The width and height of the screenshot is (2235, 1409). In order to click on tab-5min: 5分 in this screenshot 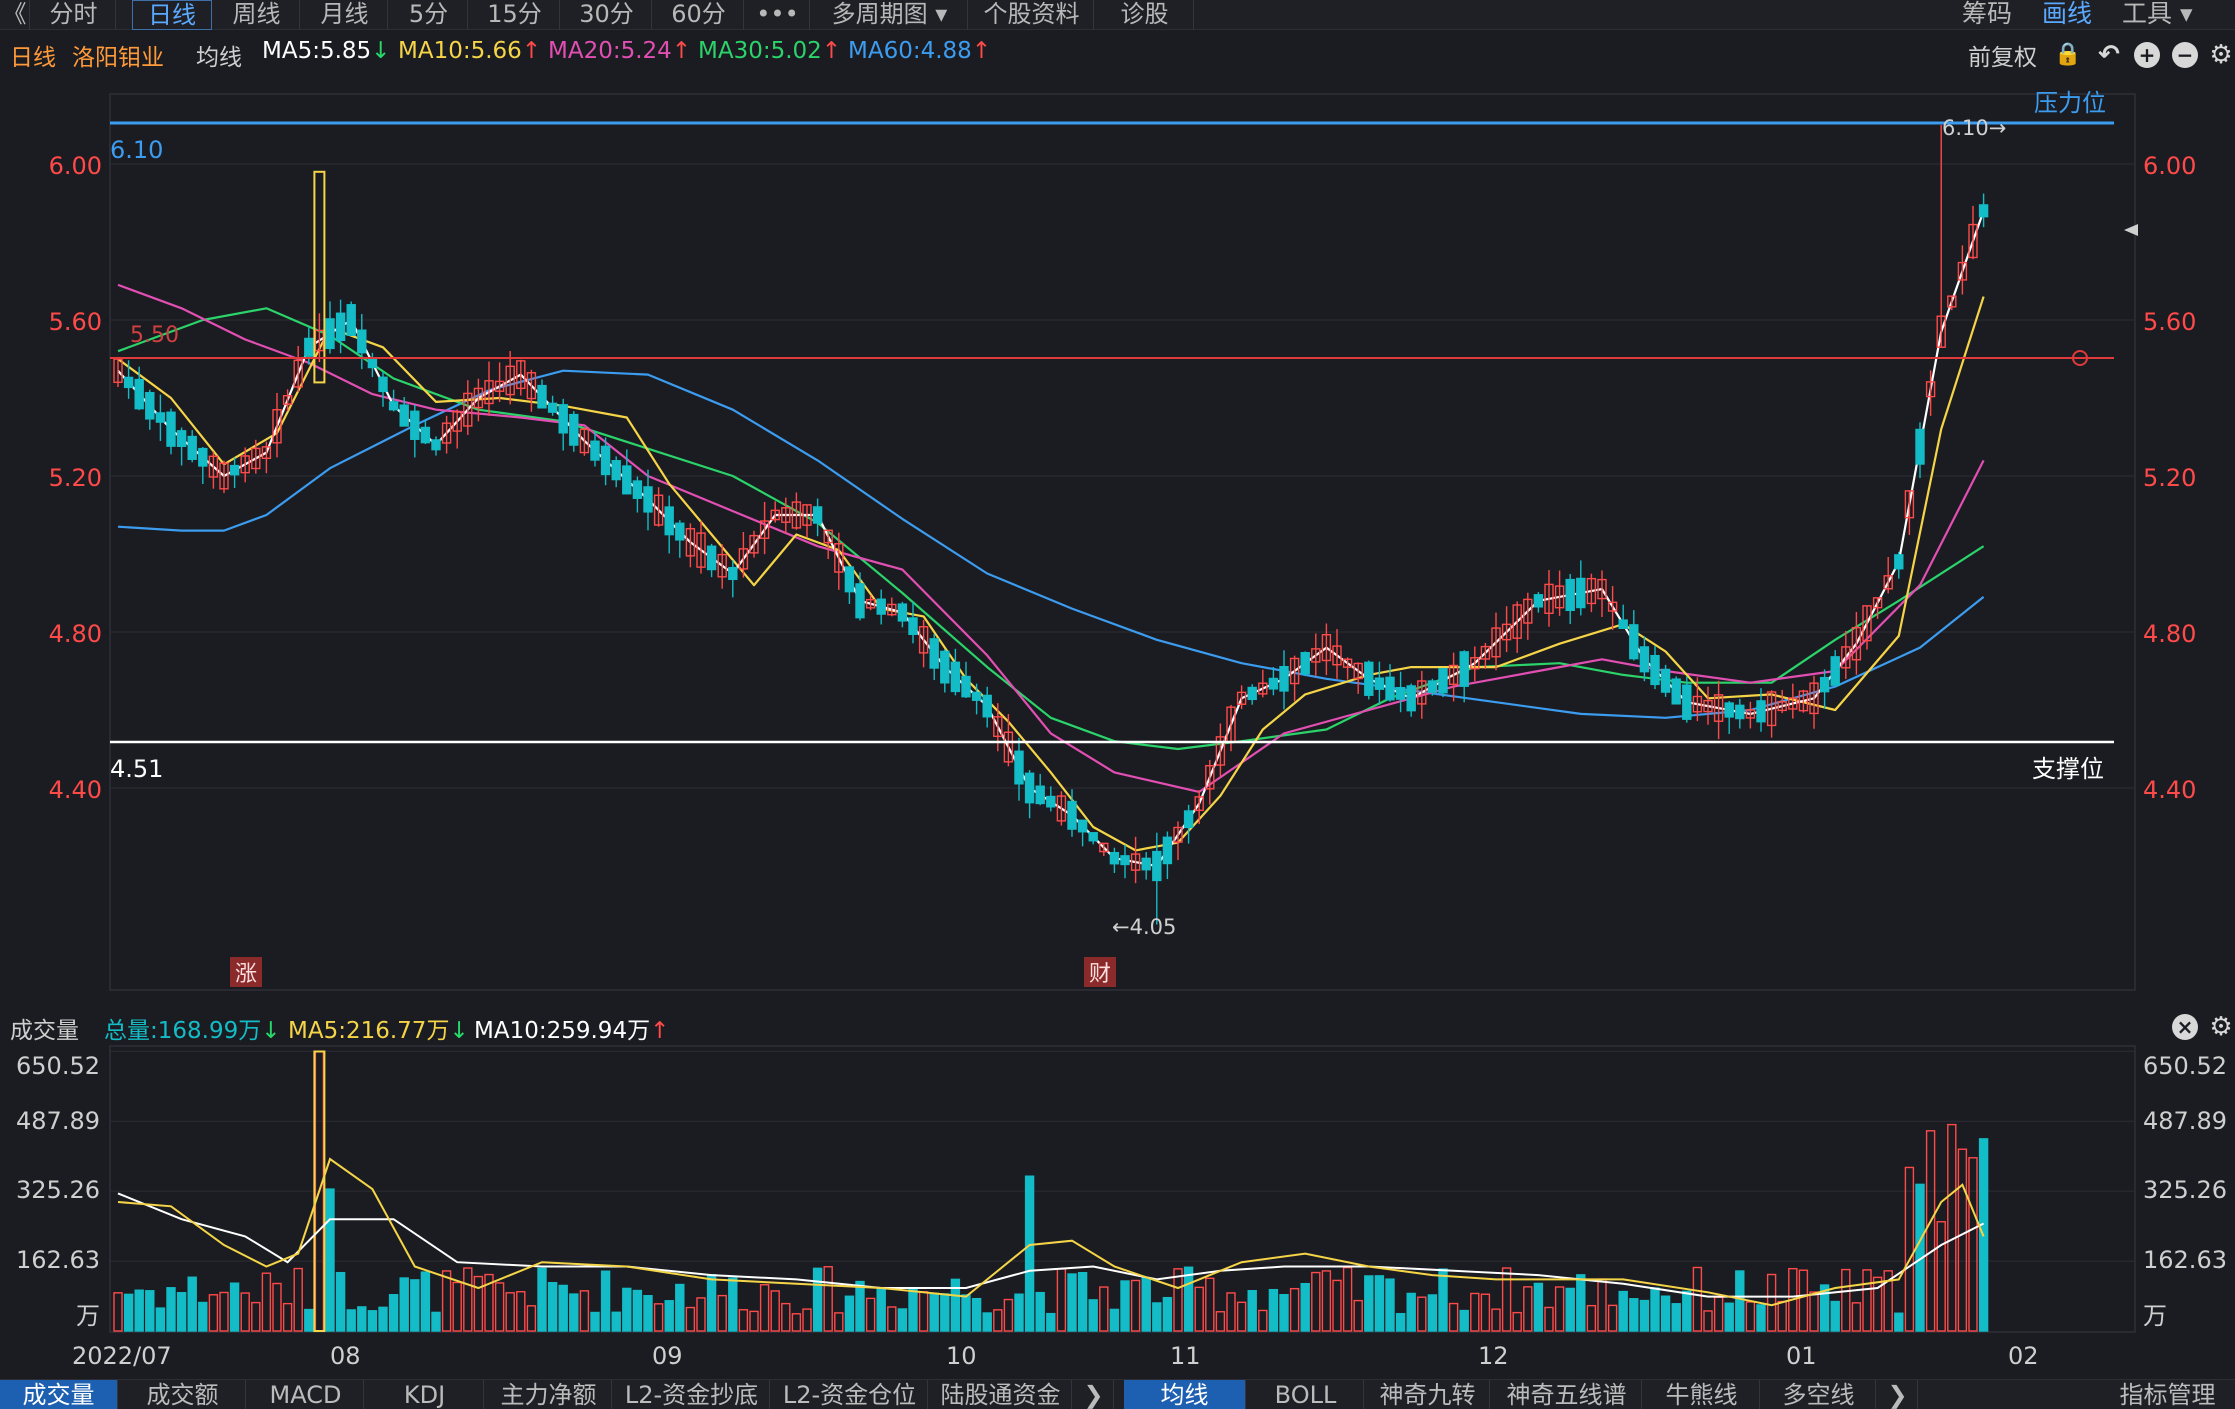, I will do `click(429, 15)`.